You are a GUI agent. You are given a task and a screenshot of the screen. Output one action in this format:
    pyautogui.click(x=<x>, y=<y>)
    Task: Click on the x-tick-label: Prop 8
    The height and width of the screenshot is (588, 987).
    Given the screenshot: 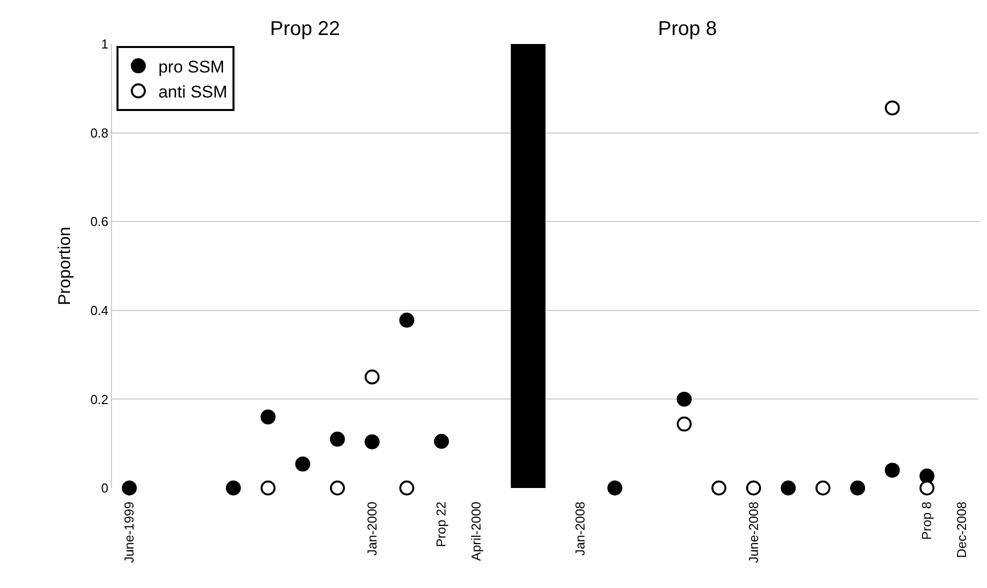 What is the action you would take?
    pyautogui.click(x=926, y=521)
    